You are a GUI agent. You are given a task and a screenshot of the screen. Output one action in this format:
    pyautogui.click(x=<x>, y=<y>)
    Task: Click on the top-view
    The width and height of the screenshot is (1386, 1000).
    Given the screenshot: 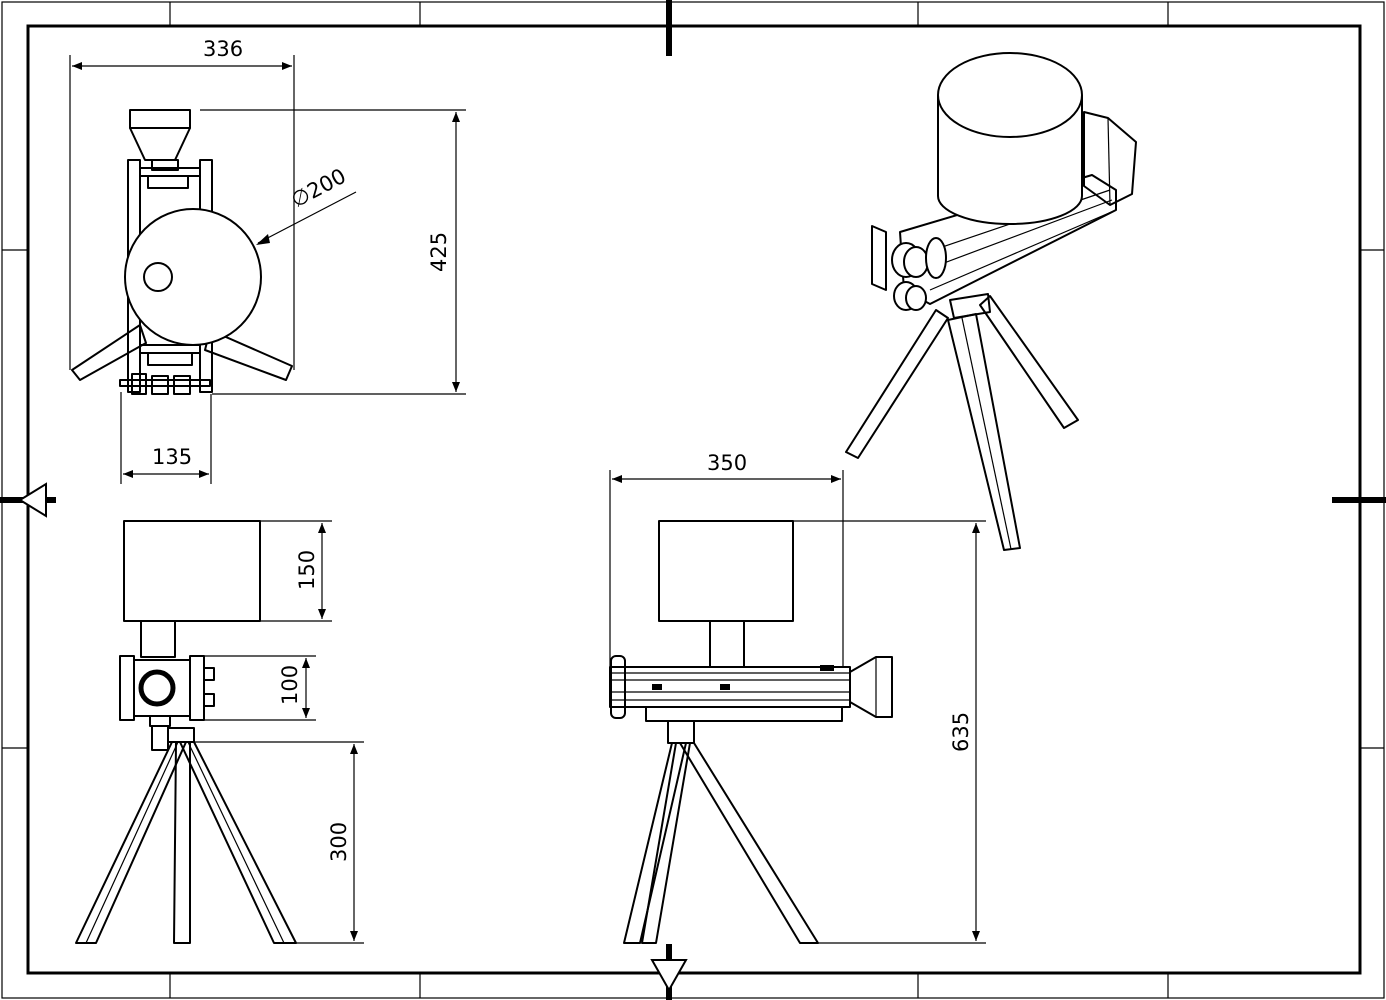 What is the action you would take?
    pyautogui.click(x=267, y=269)
    